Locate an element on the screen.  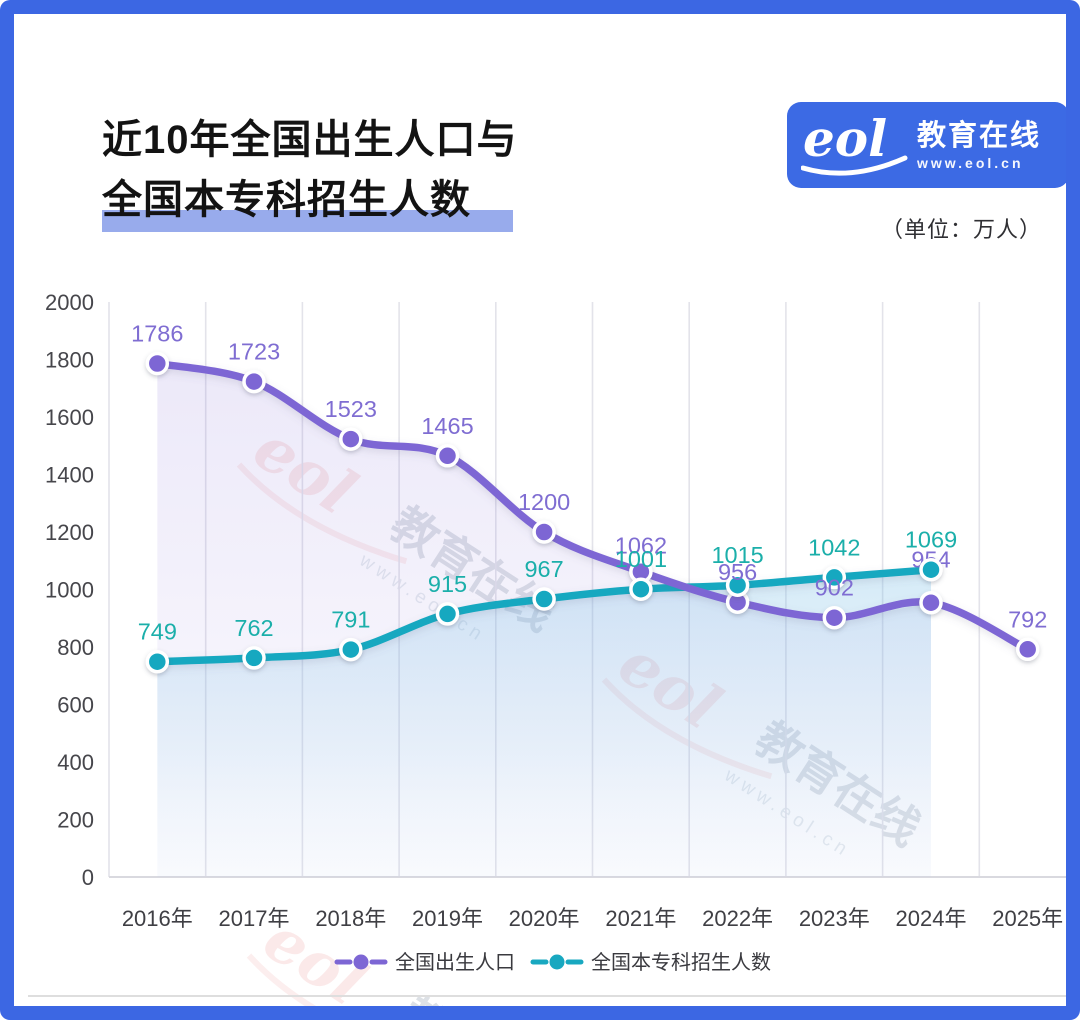
data-point-2019年-全国出生人口 is located at coordinates (447, 456).